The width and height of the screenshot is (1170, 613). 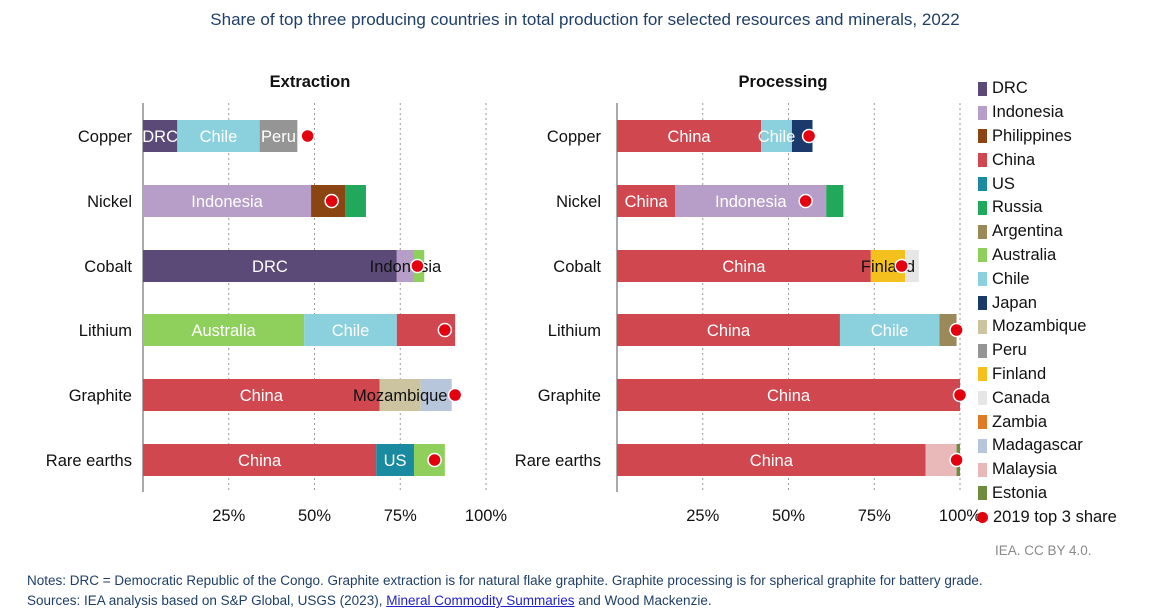 I want to click on legend-item: Argentina, so click(x=1073, y=232).